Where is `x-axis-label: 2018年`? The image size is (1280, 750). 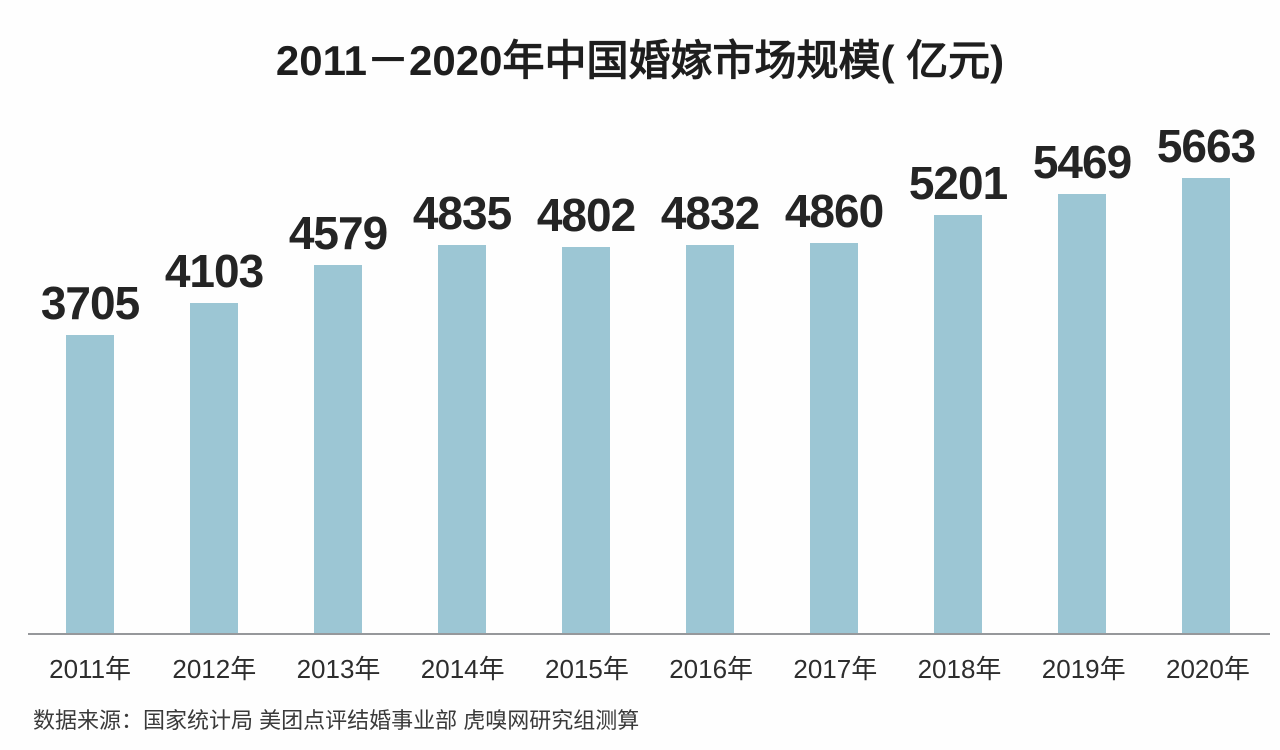
x-axis-label: 2018年 is located at coordinates (959, 669).